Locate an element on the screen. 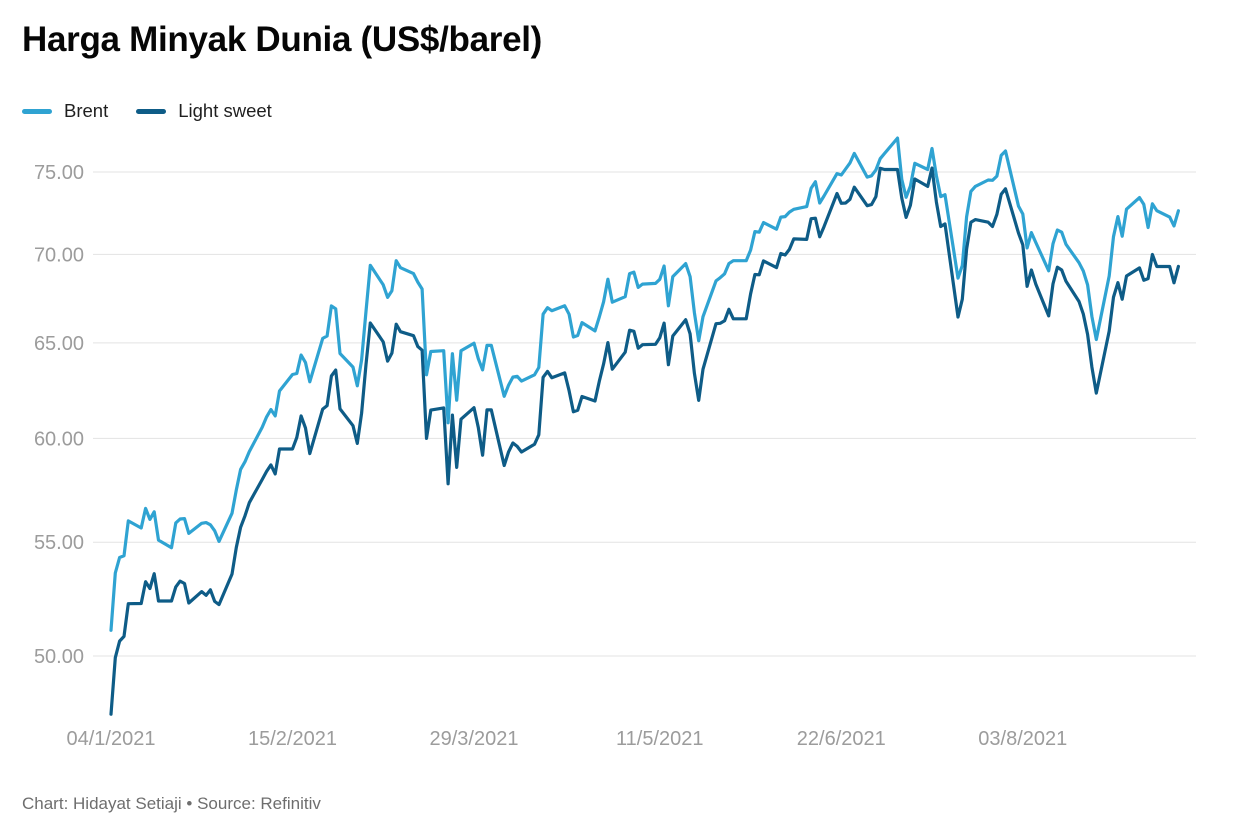 The width and height of the screenshot is (1240, 840). x-axis-tick-label: 22/6/2021 is located at coordinates (841, 739).